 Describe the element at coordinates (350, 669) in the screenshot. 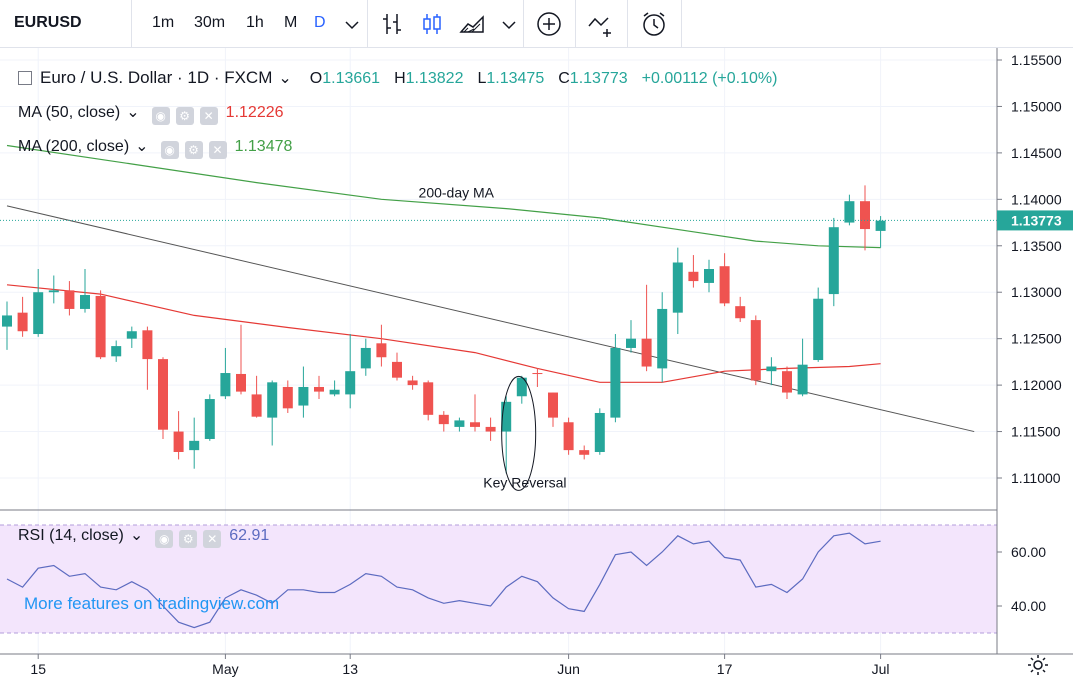

I see `time-tick-label: 13` at that location.